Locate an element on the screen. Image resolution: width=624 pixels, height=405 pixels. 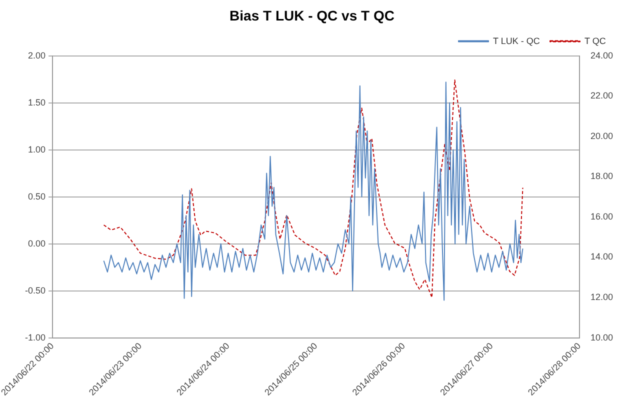
y2-tick-label: 18.00 is located at coordinates (602, 176).